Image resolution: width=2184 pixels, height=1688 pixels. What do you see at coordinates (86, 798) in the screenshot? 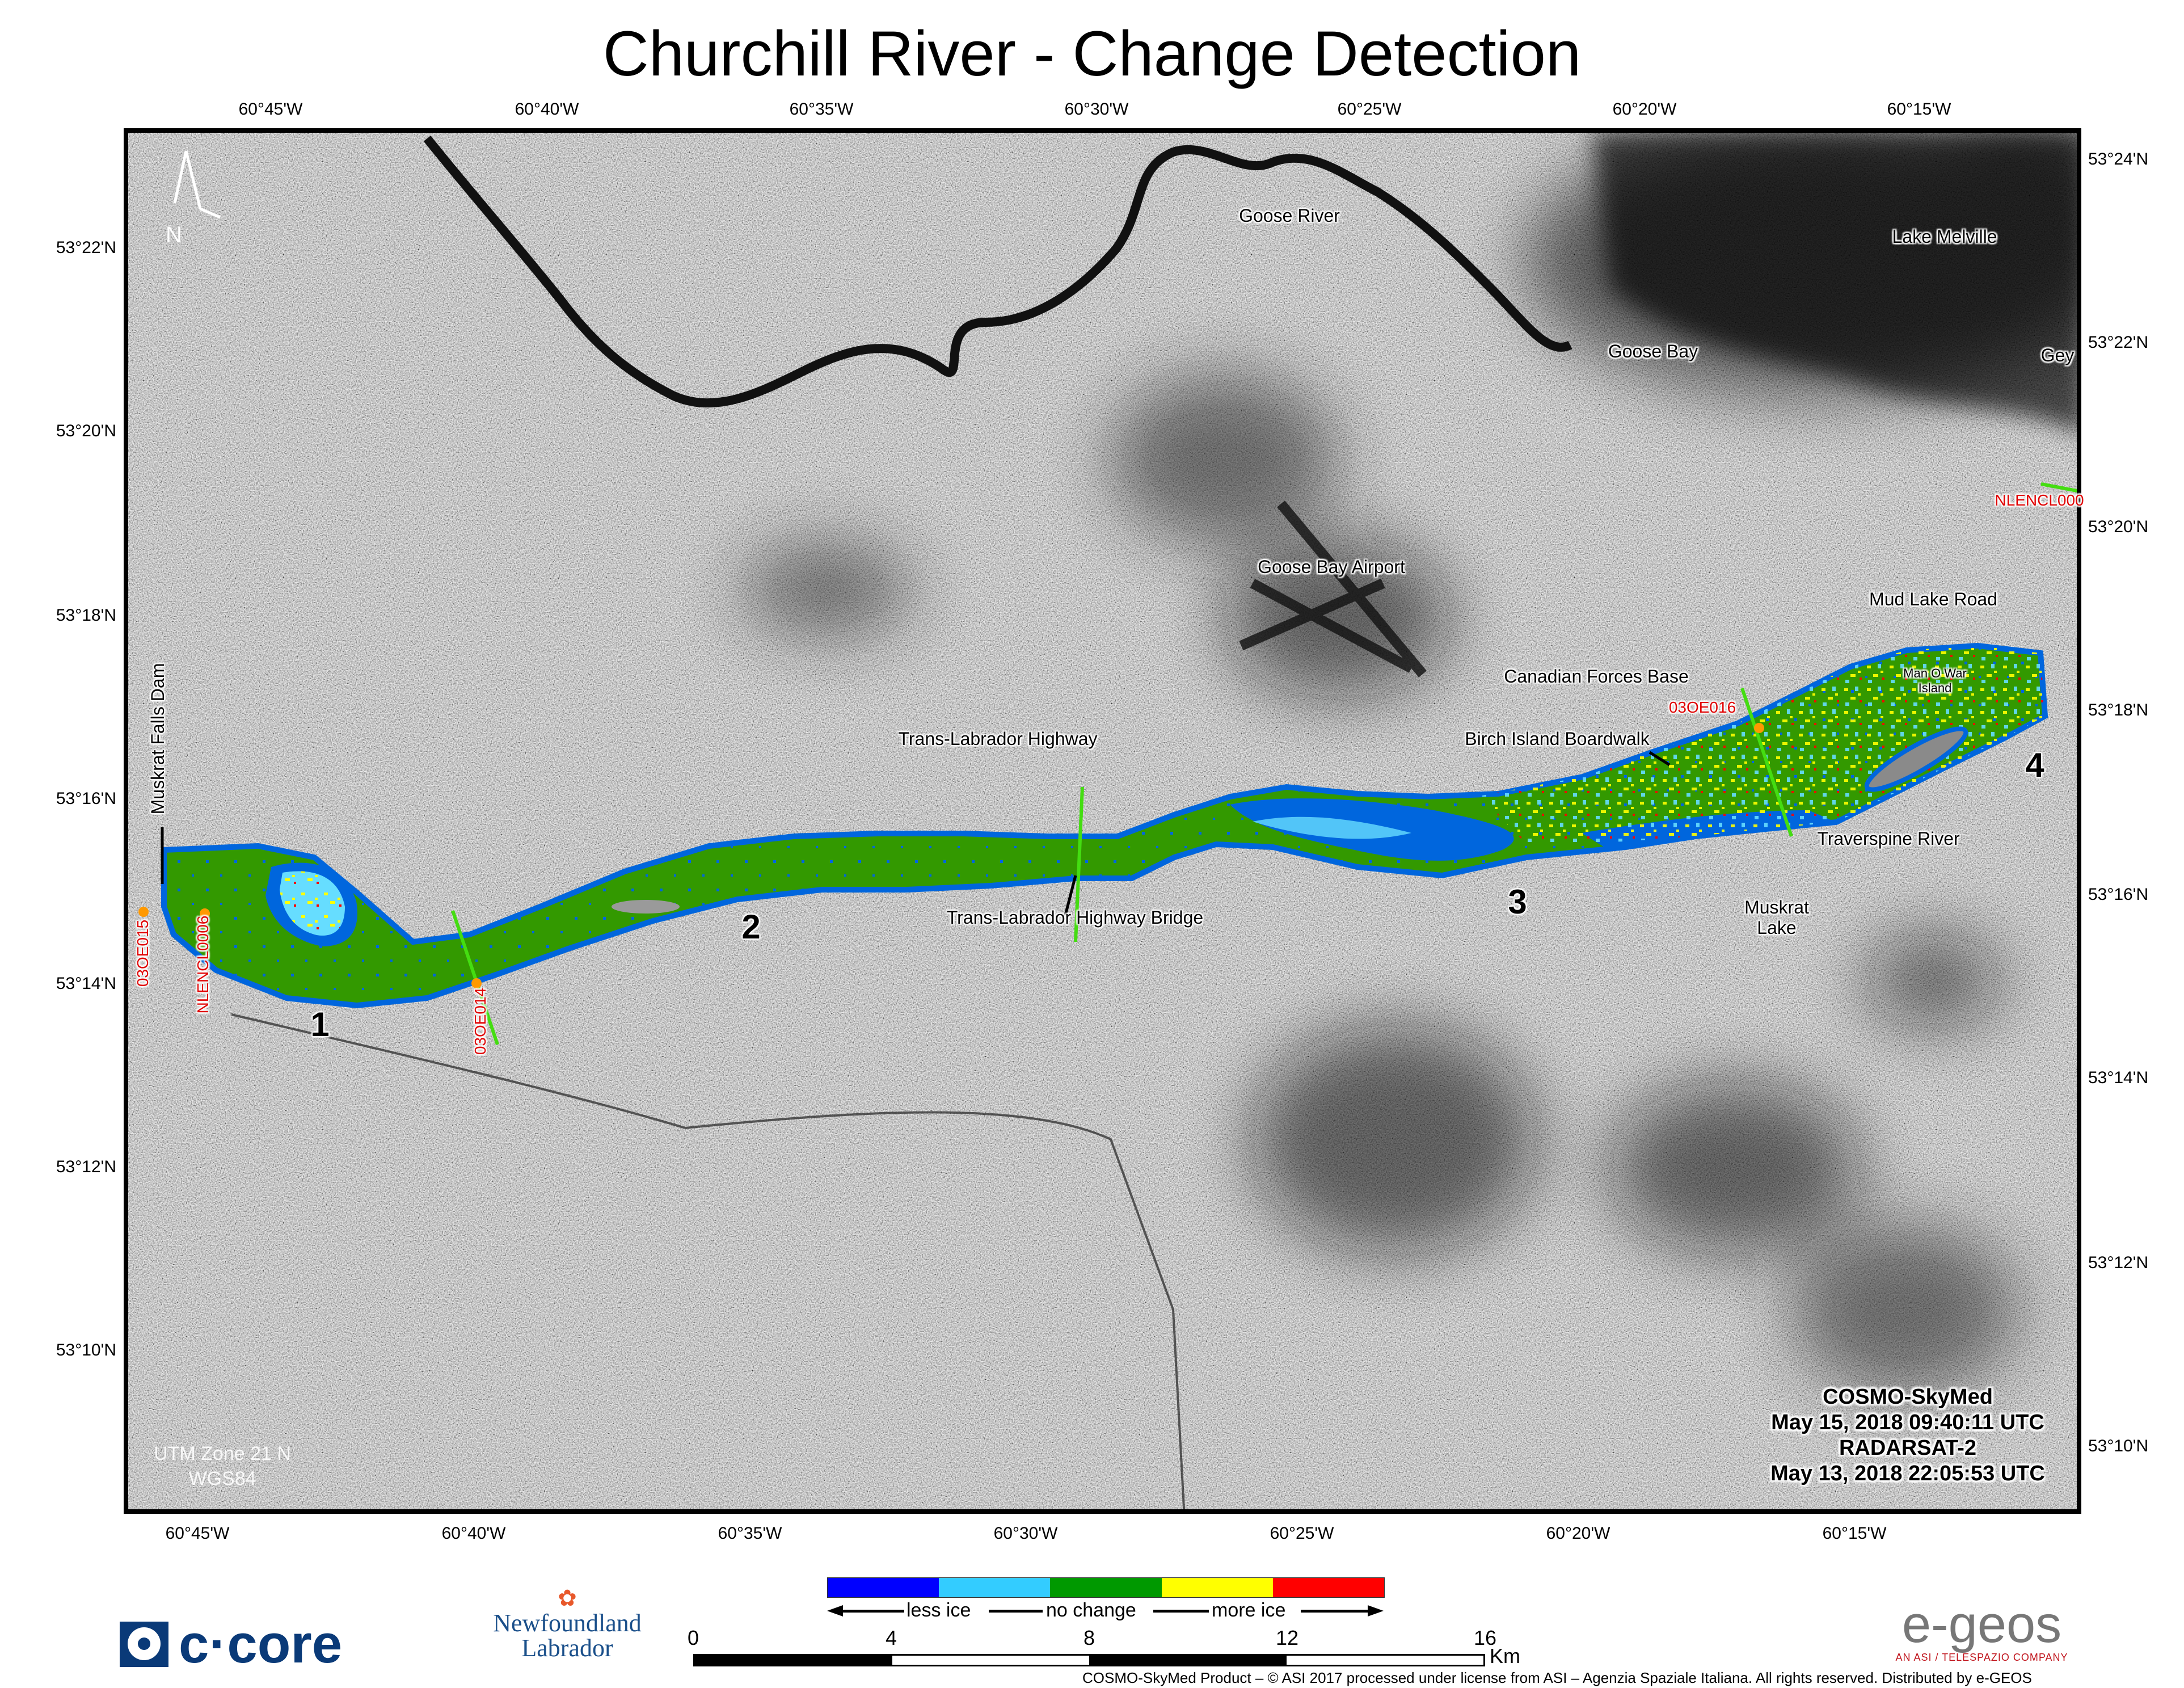
I see `left-tick: 53°16'N` at bounding box center [86, 798].